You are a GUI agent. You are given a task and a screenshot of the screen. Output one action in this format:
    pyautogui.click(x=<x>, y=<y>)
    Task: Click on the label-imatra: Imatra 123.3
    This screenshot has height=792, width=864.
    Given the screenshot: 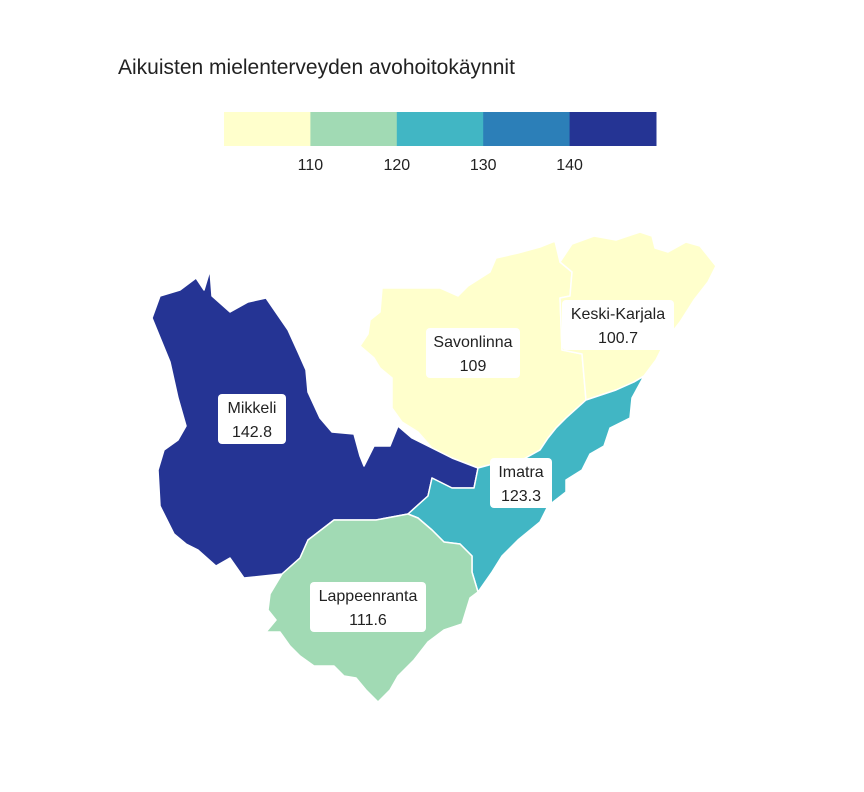 What is the action you would take?
    pyautogui.click(x=521, y=483)
    